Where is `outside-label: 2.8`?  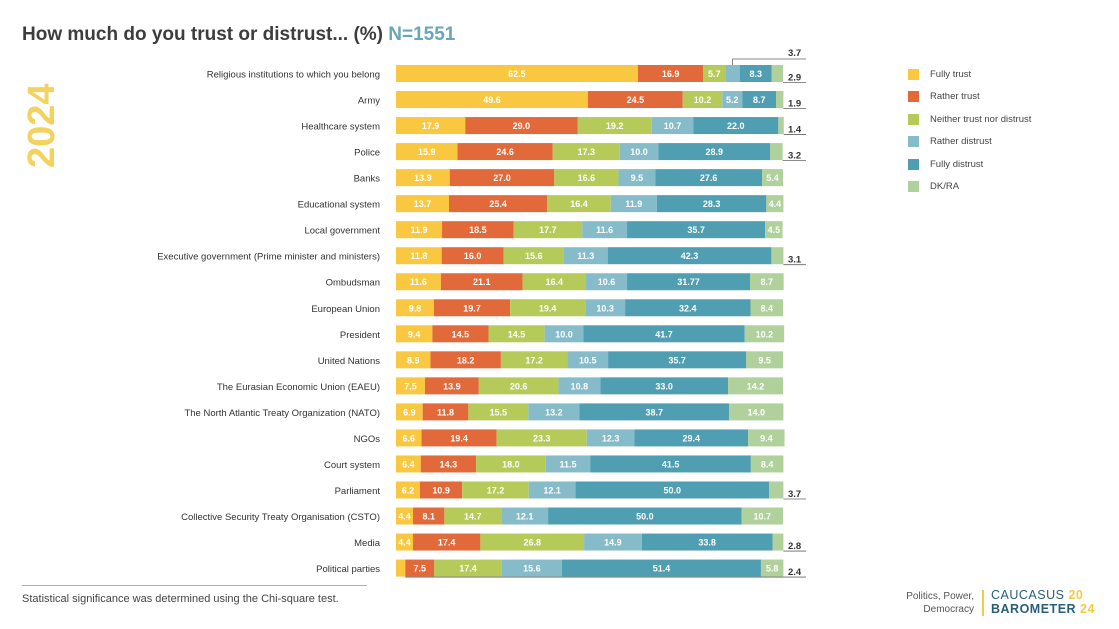
outside-label: 2.8 is located at coordinates (794, 546).